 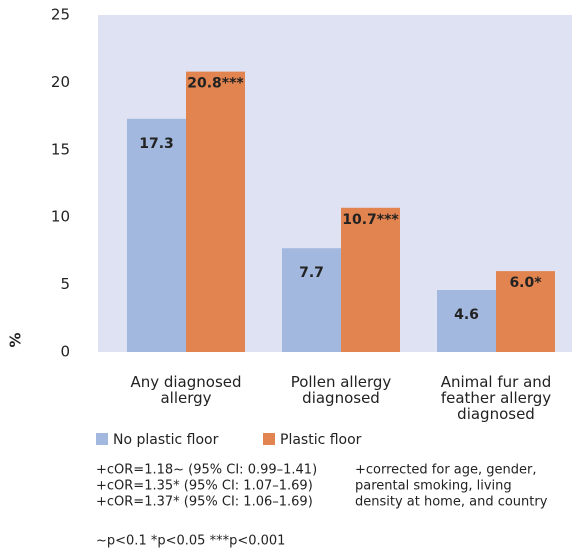 What do you see at coordinates (451, 502) in the screenshot?
I see `note: density at home, and country` at bounding box center [451, 502].